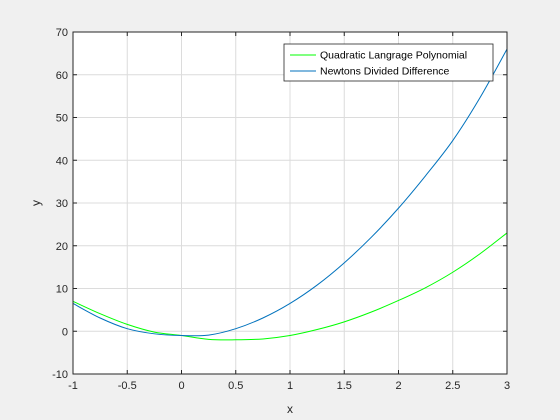  Describe the element at coordinates (62, 161) in the screenshot. I see `y-tick-label: 40` at that location.